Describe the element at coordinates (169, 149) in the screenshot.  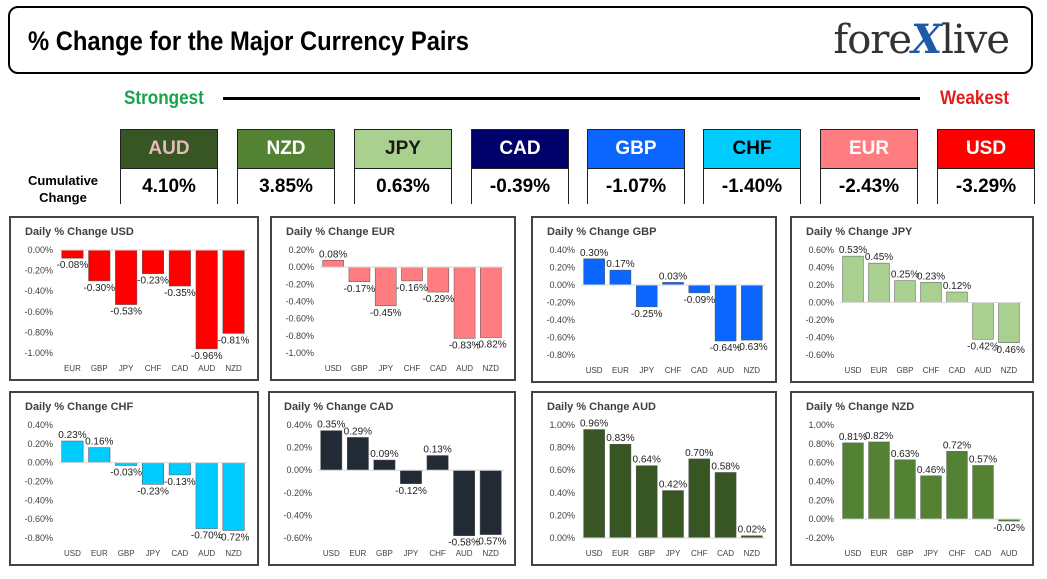
I see `currency-code: AUD` at that location.